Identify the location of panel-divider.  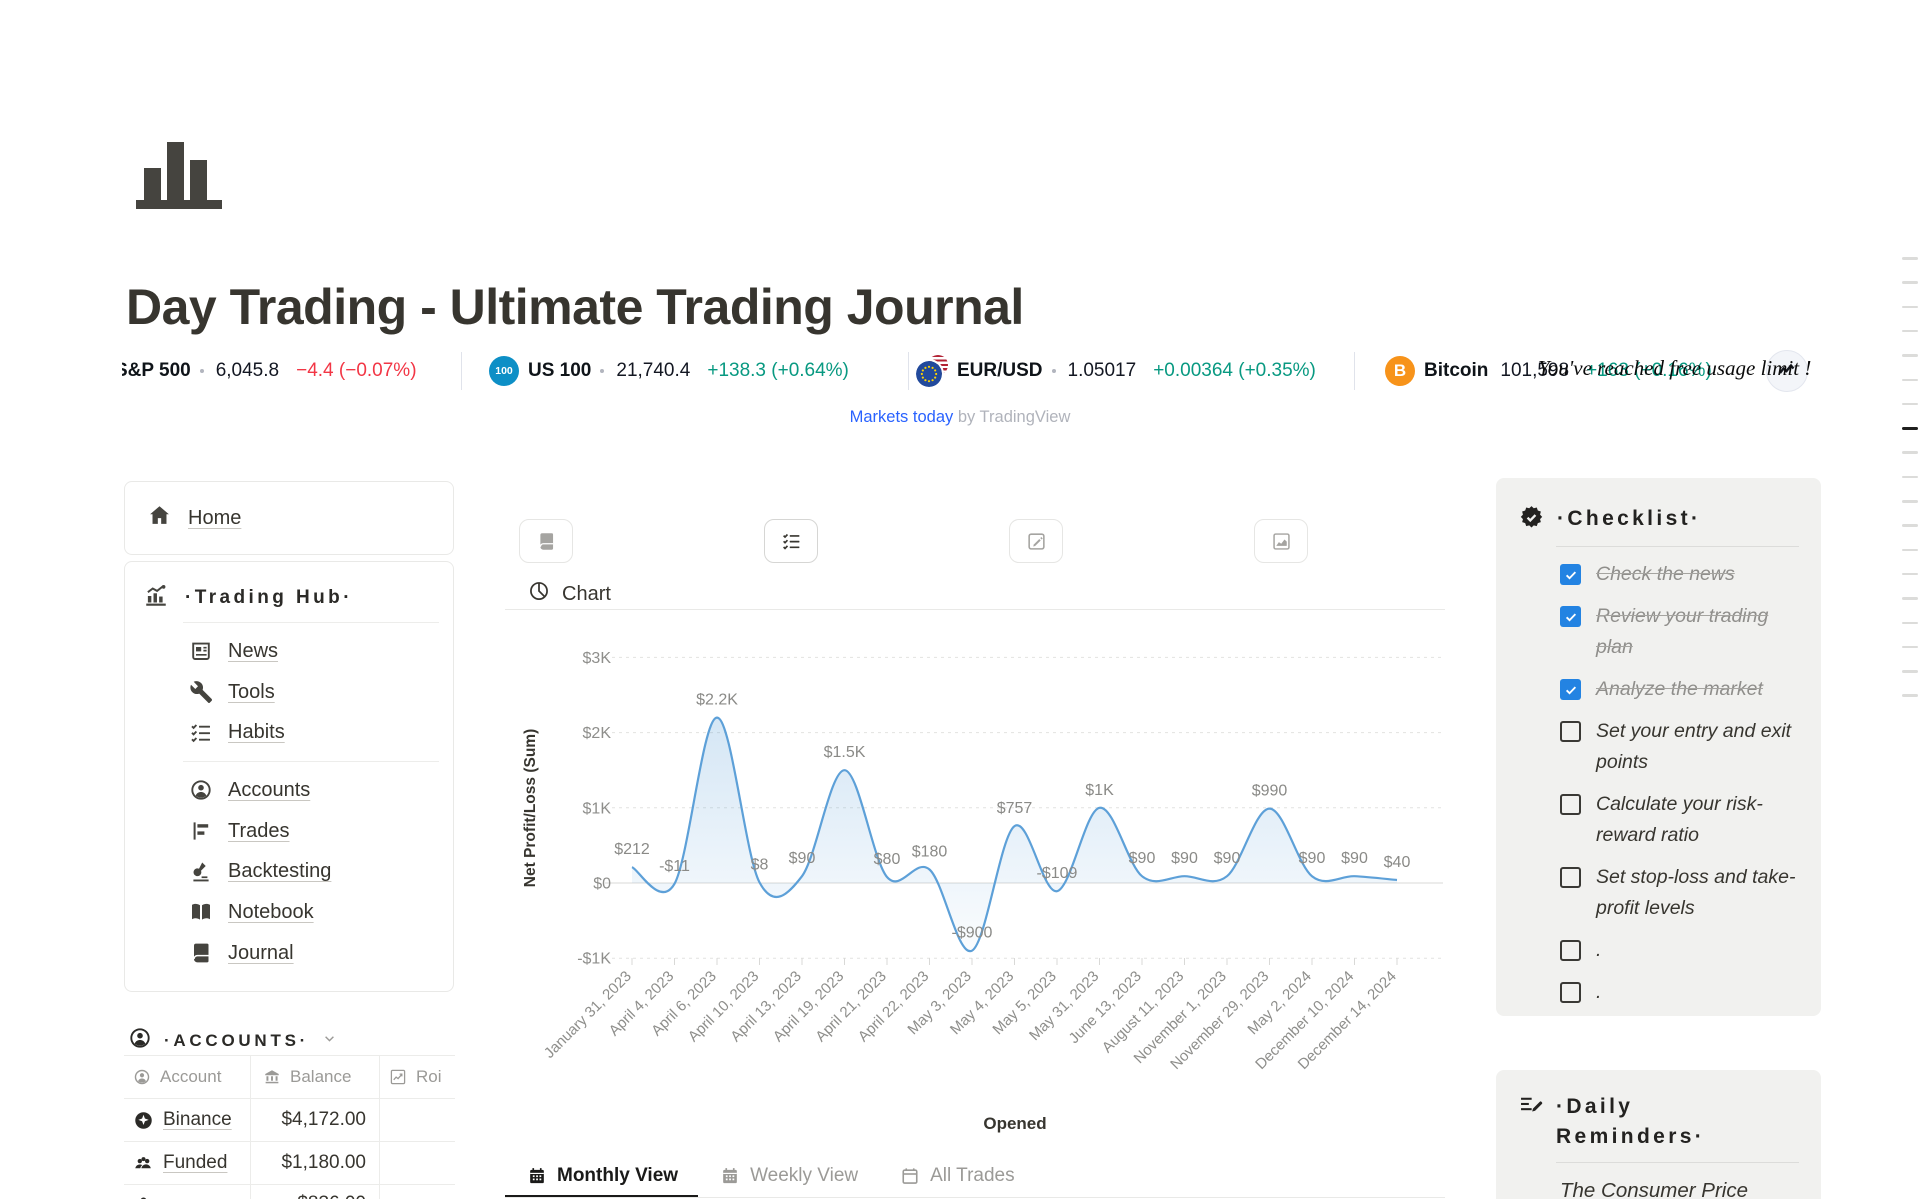
(1677, 546).